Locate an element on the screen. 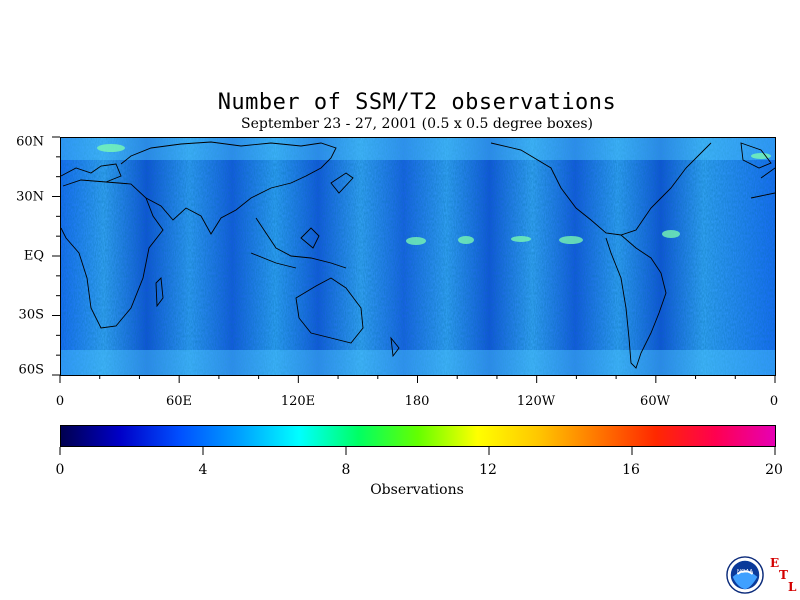  noaa-logo-icon: NOAA is located at coordinates (745, 575).